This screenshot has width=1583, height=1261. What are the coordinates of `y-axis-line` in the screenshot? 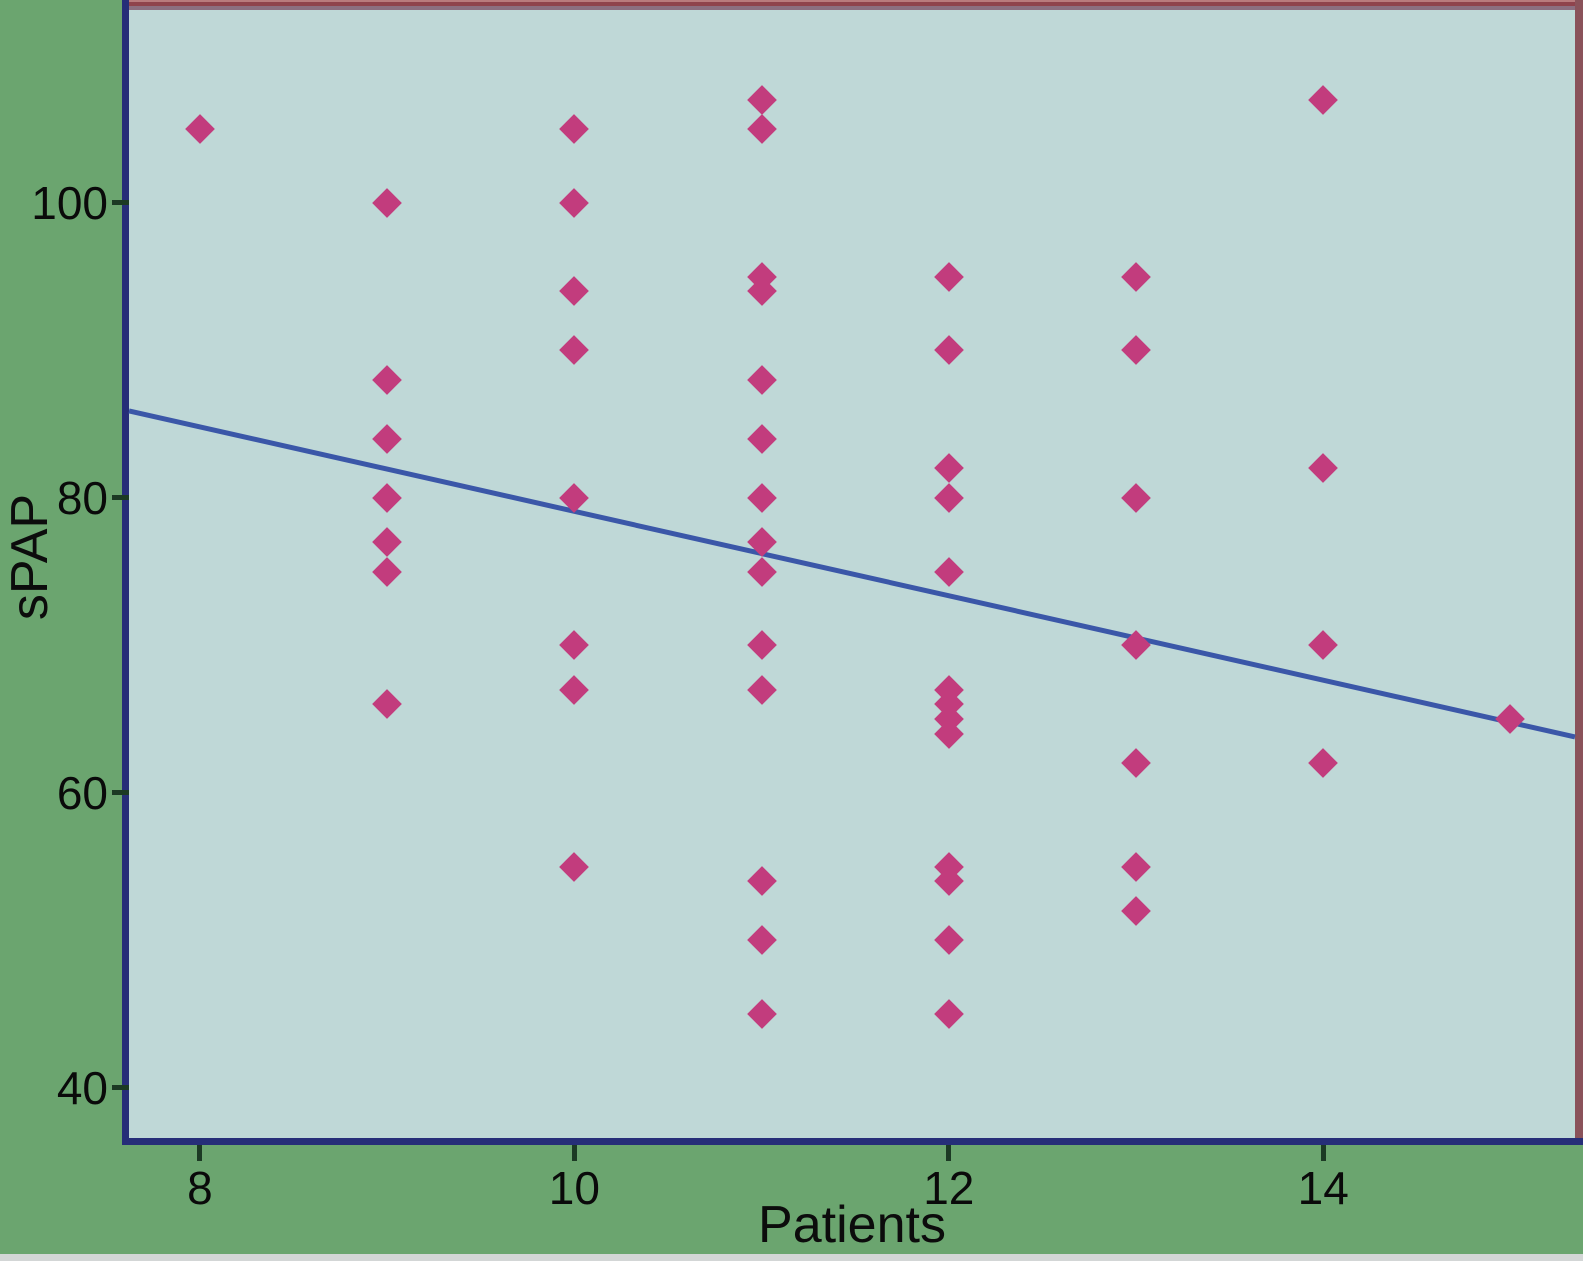 It's located at (125, 572).